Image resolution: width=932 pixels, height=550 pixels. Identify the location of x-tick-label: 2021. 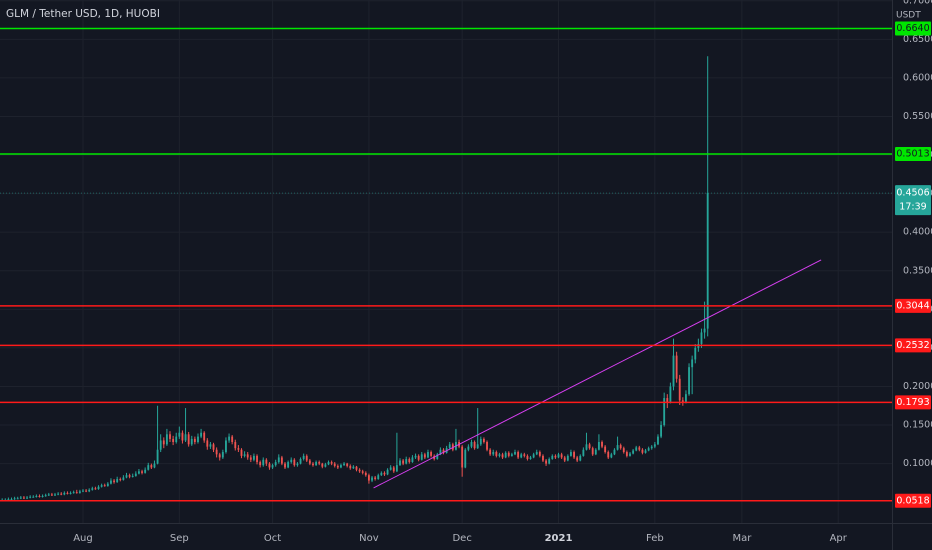
(559, 538).